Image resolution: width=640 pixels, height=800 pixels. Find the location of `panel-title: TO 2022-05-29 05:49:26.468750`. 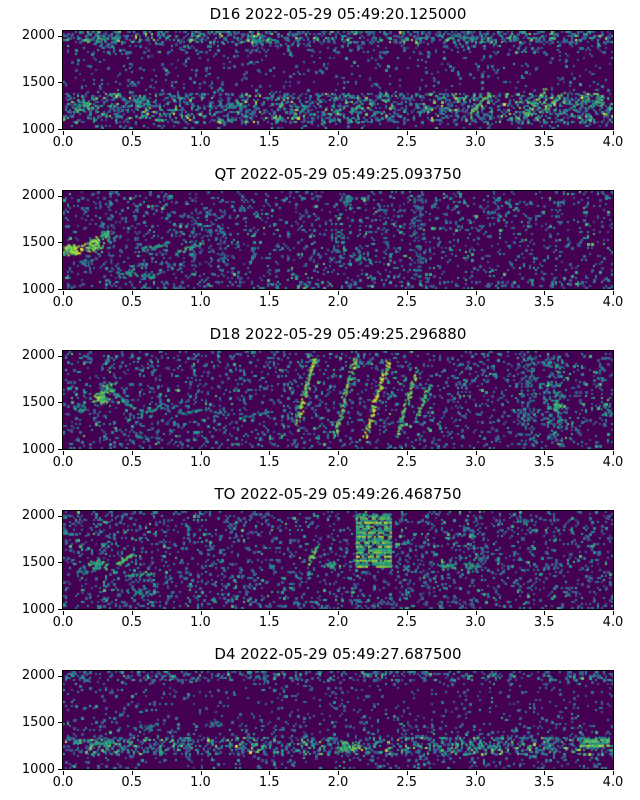

panel-title: TO 2022-05-29 05:49:26.468750 is located at coordinates (338, 494).